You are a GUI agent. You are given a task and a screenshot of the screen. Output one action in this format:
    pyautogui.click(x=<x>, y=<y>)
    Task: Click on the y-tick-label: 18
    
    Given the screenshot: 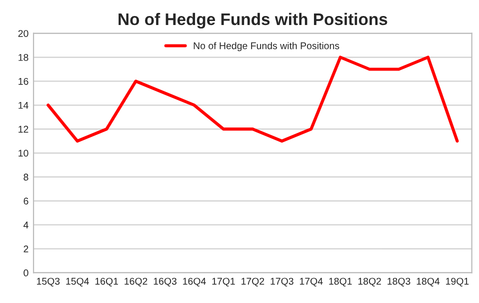 What is the action you would take?
    pyautogui.click(x=23, y=57)
    